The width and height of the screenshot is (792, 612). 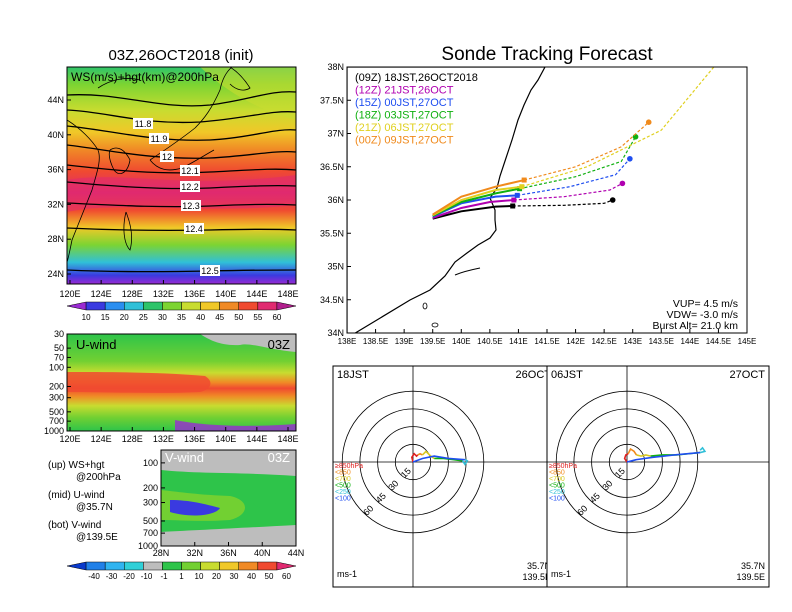 I want to click on tracking-param: VUP= 4.5 m/s, so click(x=705, y=304).